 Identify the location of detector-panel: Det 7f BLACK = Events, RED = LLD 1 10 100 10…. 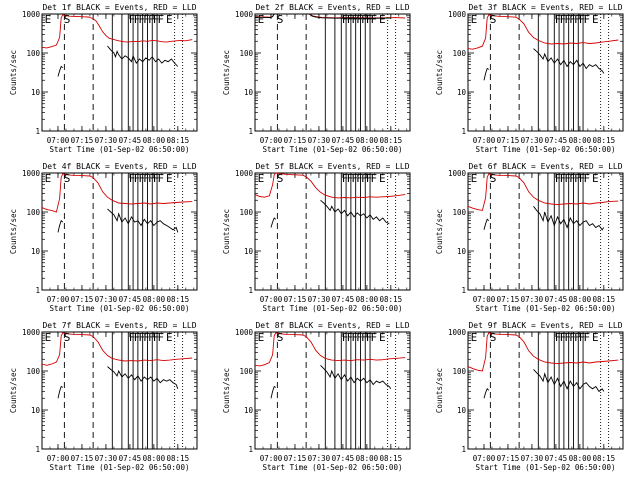
(103, 396).